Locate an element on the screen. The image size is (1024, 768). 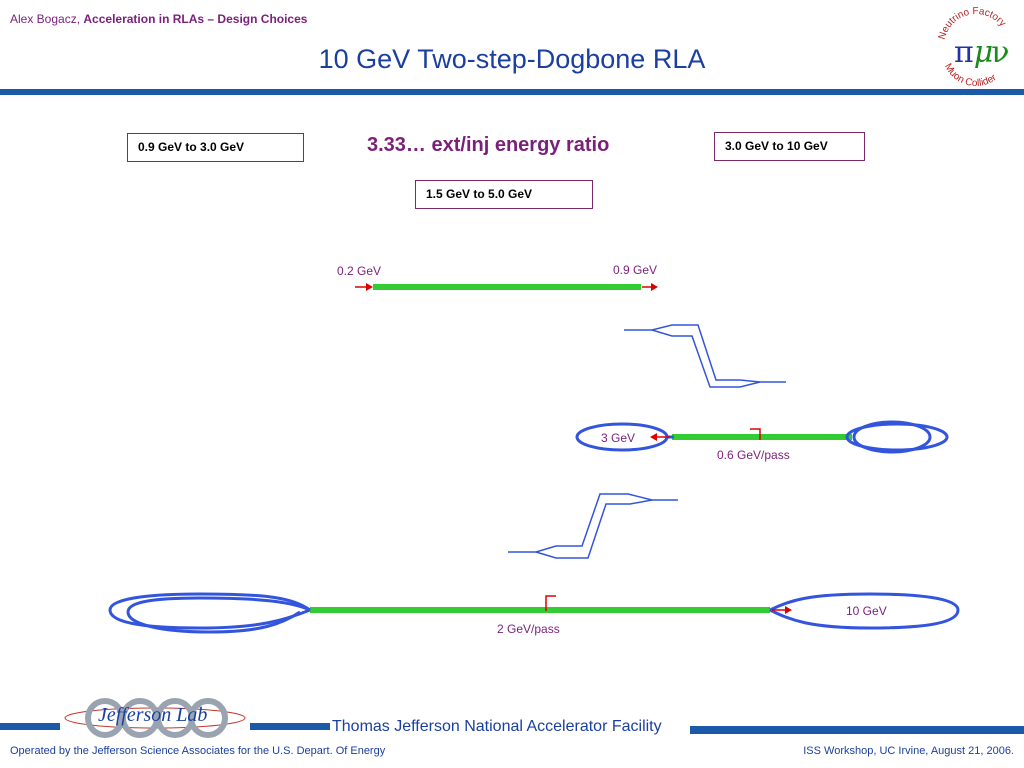
linac-out-arrow is located at coordinates (650, 287).